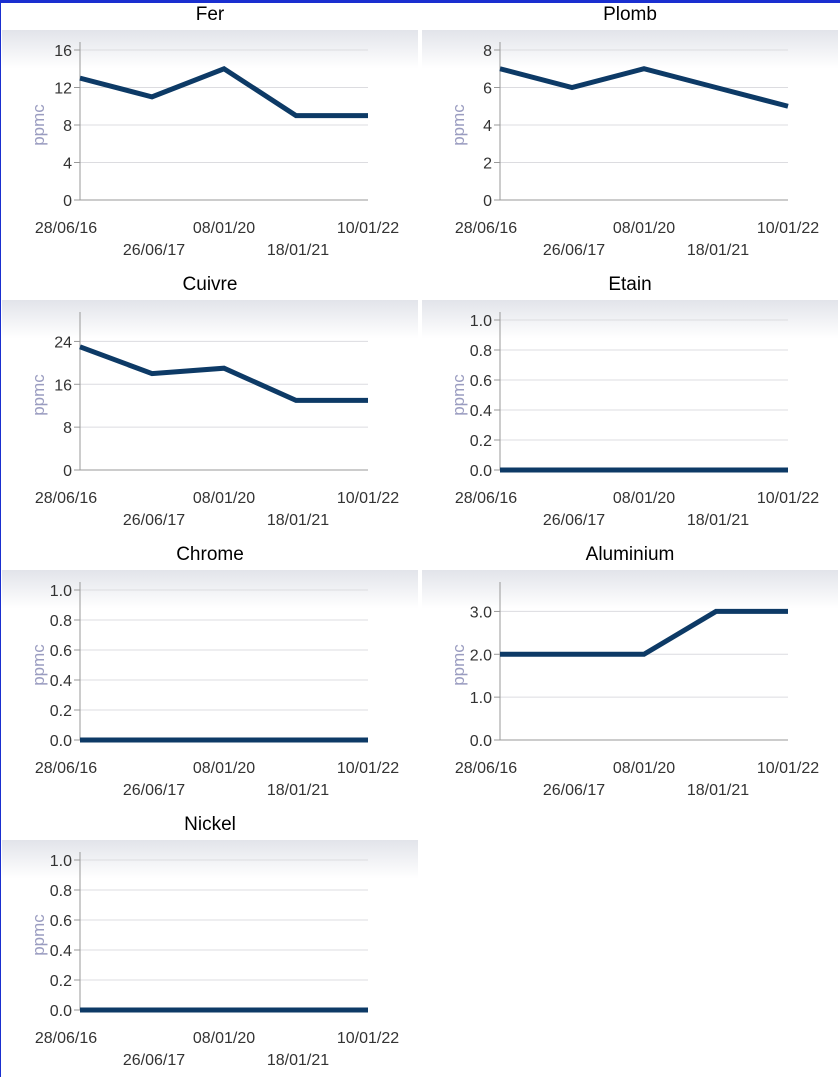 This screenshot has height=1080, width=840. I want to click on chart-title: Aluminium, so click(630, 554).